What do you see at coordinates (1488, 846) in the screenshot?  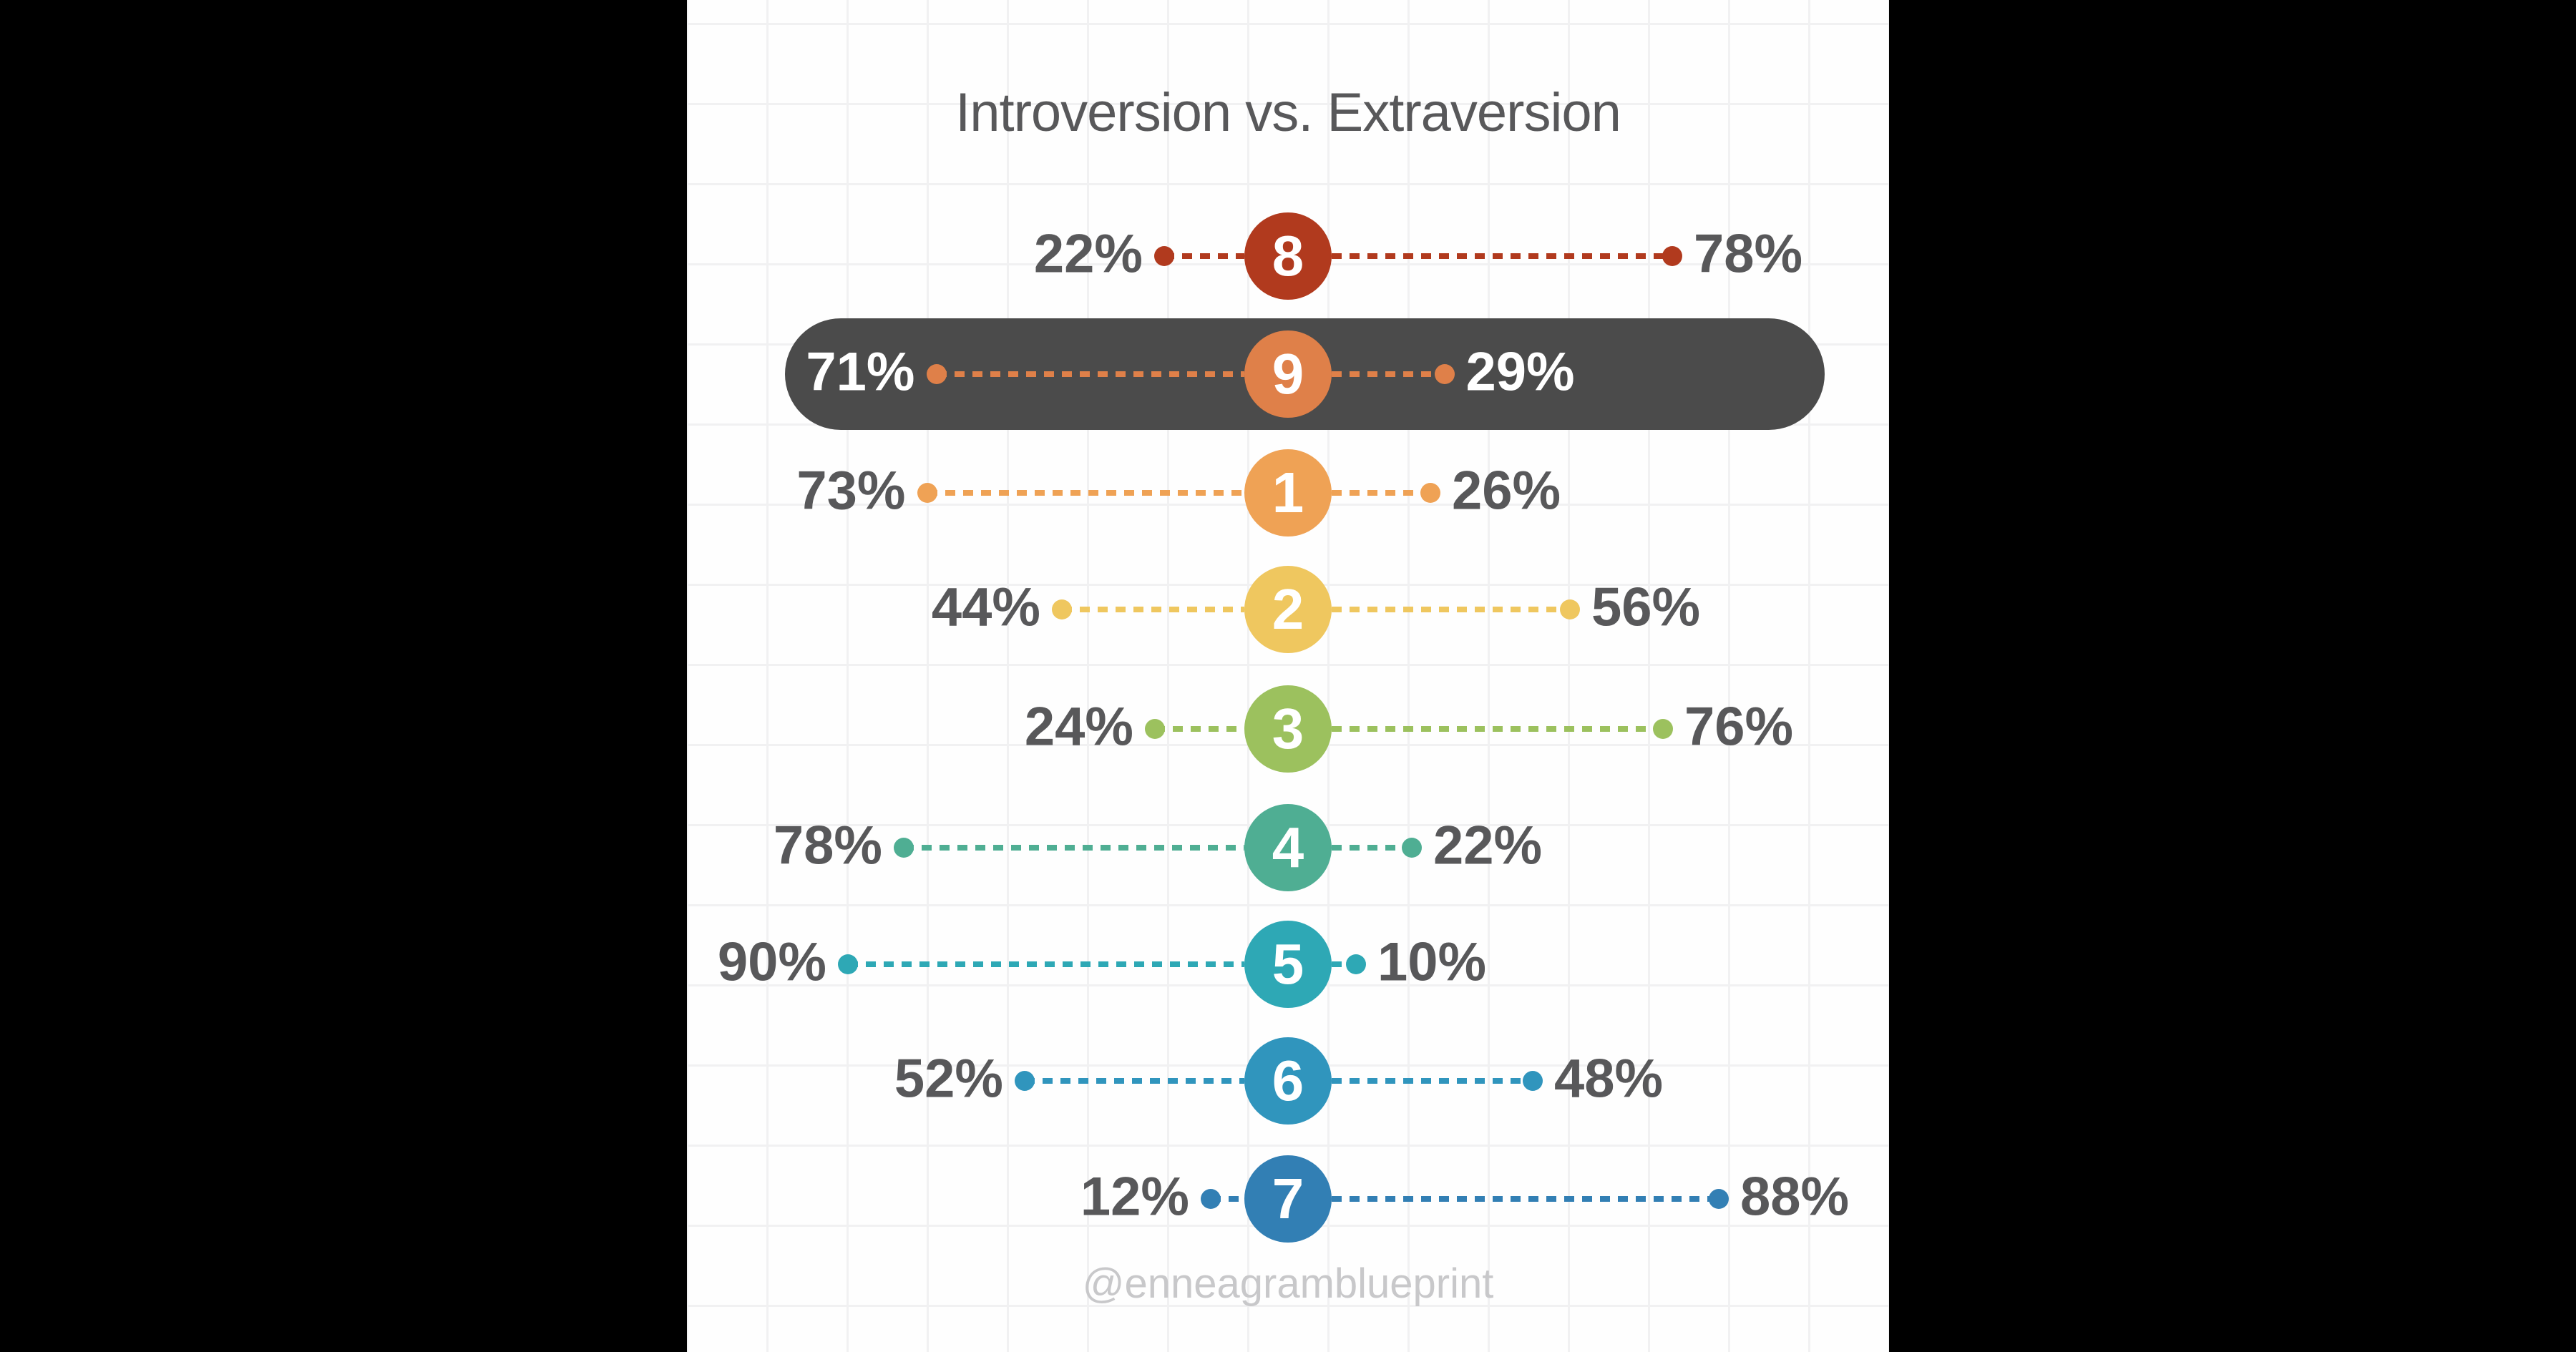 I see `extraversion-label: 22%` at bounding box center [1488, 846].